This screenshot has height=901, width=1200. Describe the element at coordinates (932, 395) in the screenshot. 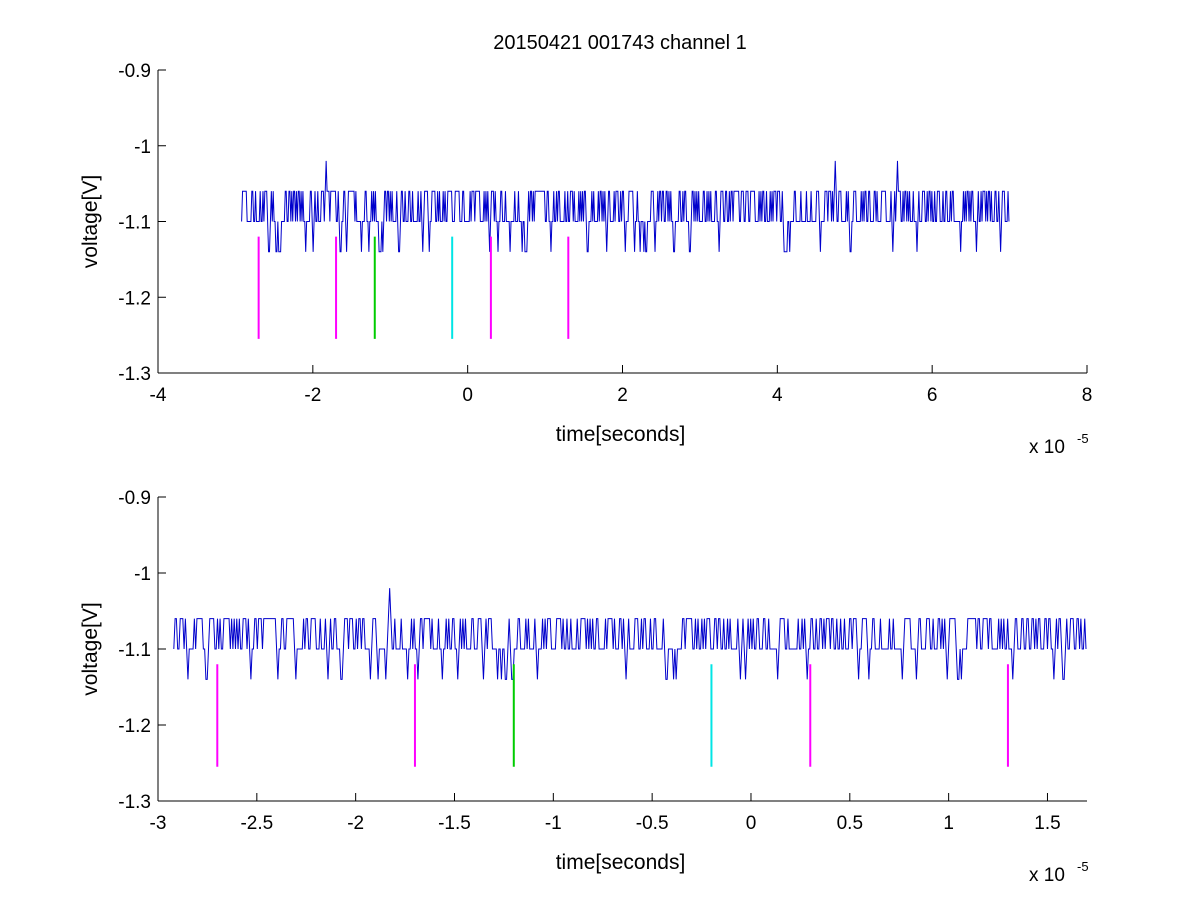

I see `x-tick-label: 6` at that location.